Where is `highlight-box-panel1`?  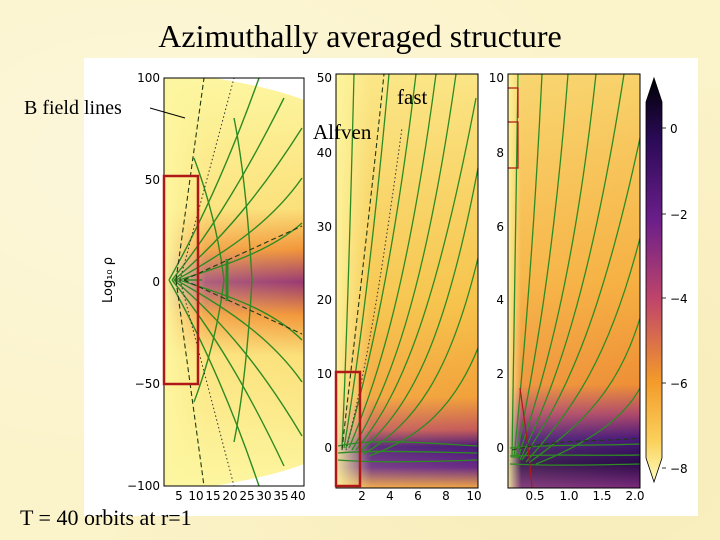 highlight-box-panel1 is located at coordinates (181, 280).